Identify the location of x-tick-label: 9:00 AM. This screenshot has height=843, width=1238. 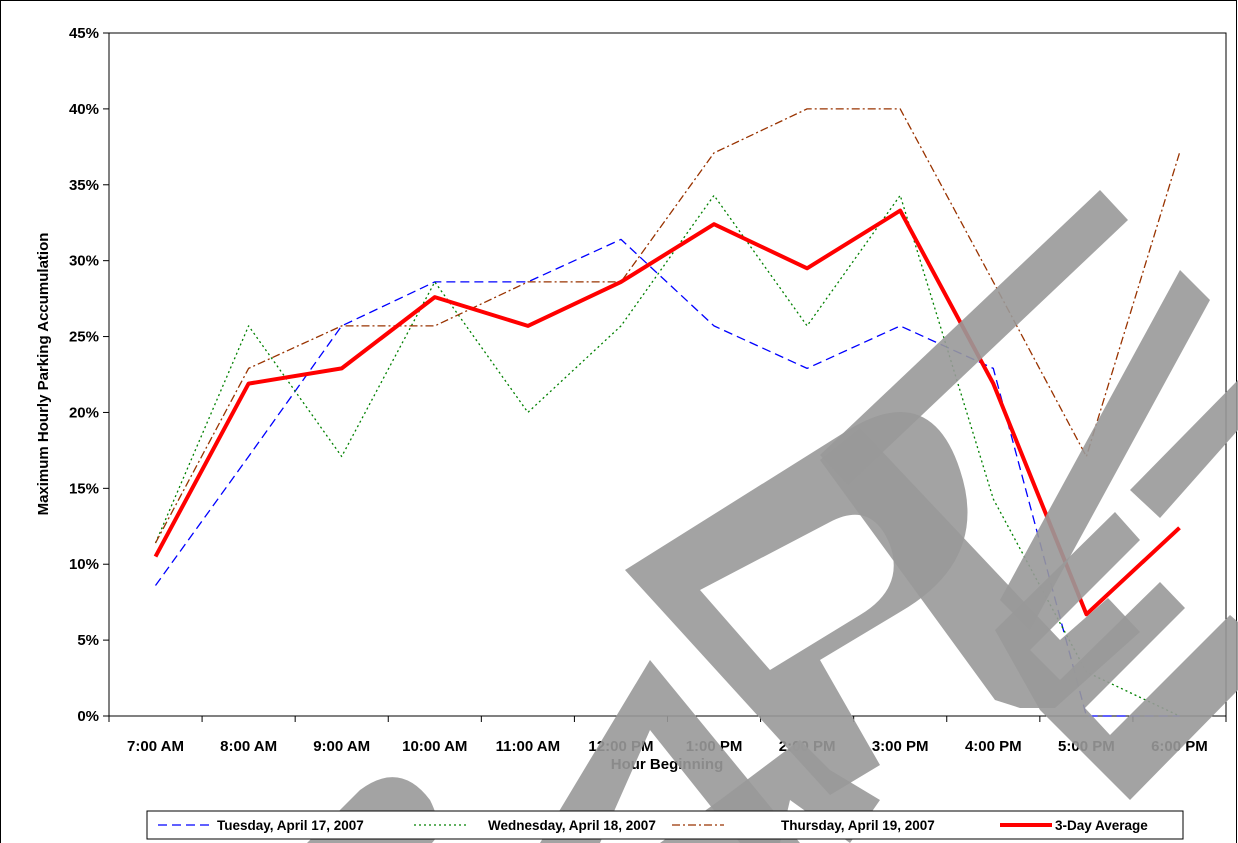
(341, 746).